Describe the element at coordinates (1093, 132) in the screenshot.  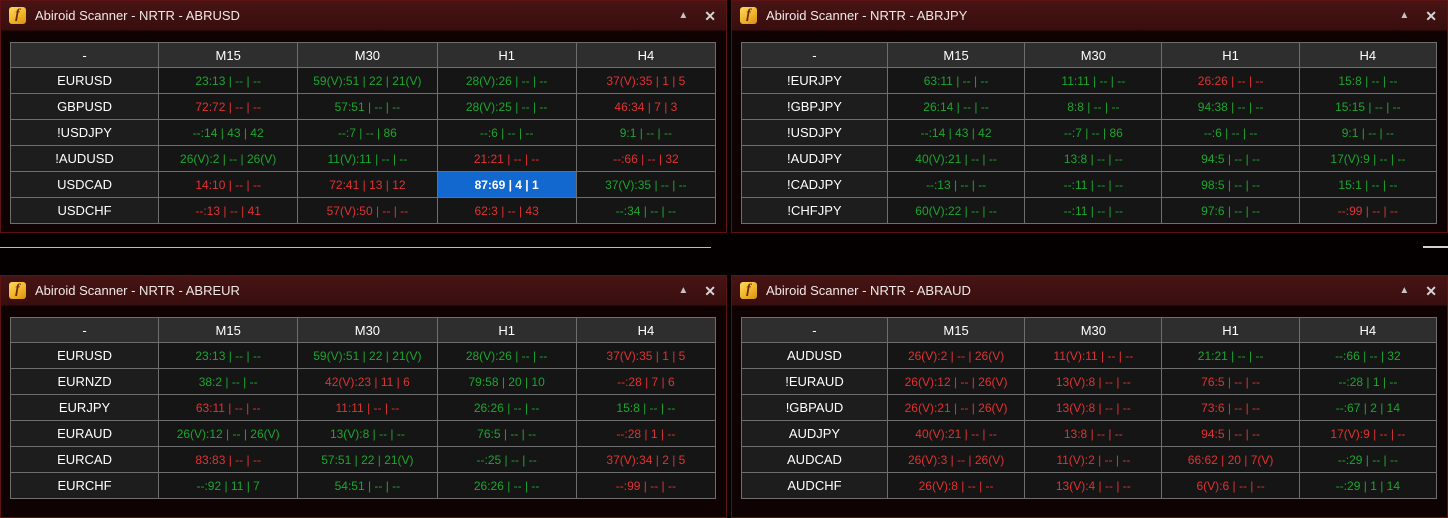
I see `signal-cell: --:7 | -- | 86` at that location.